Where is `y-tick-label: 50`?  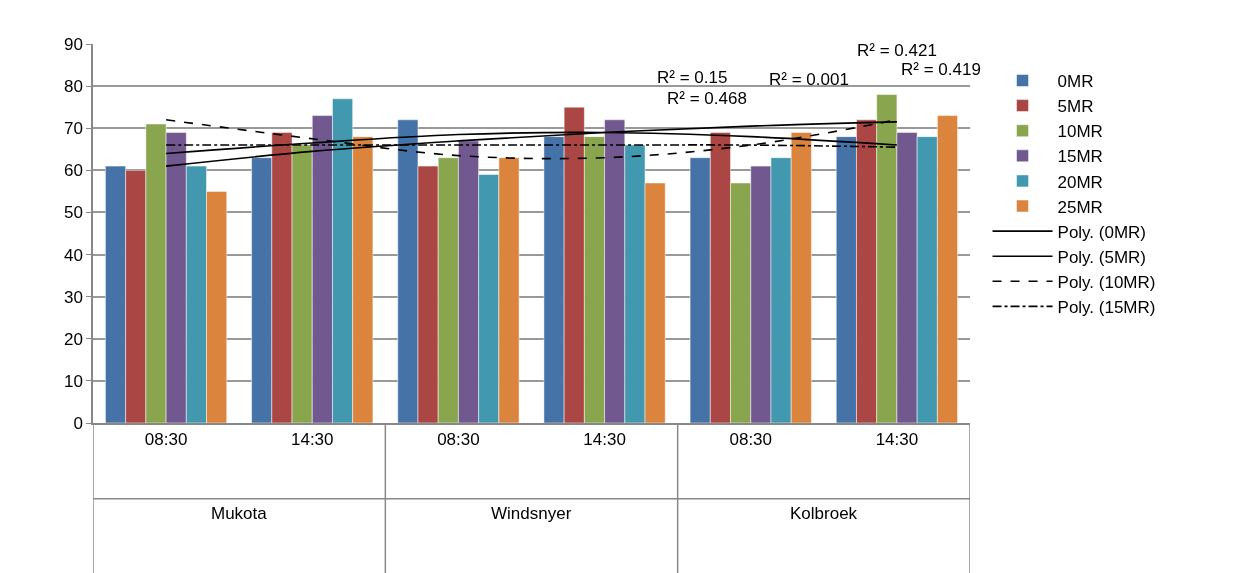
y-tick-label: 50 is located at coordinates (73, 213).